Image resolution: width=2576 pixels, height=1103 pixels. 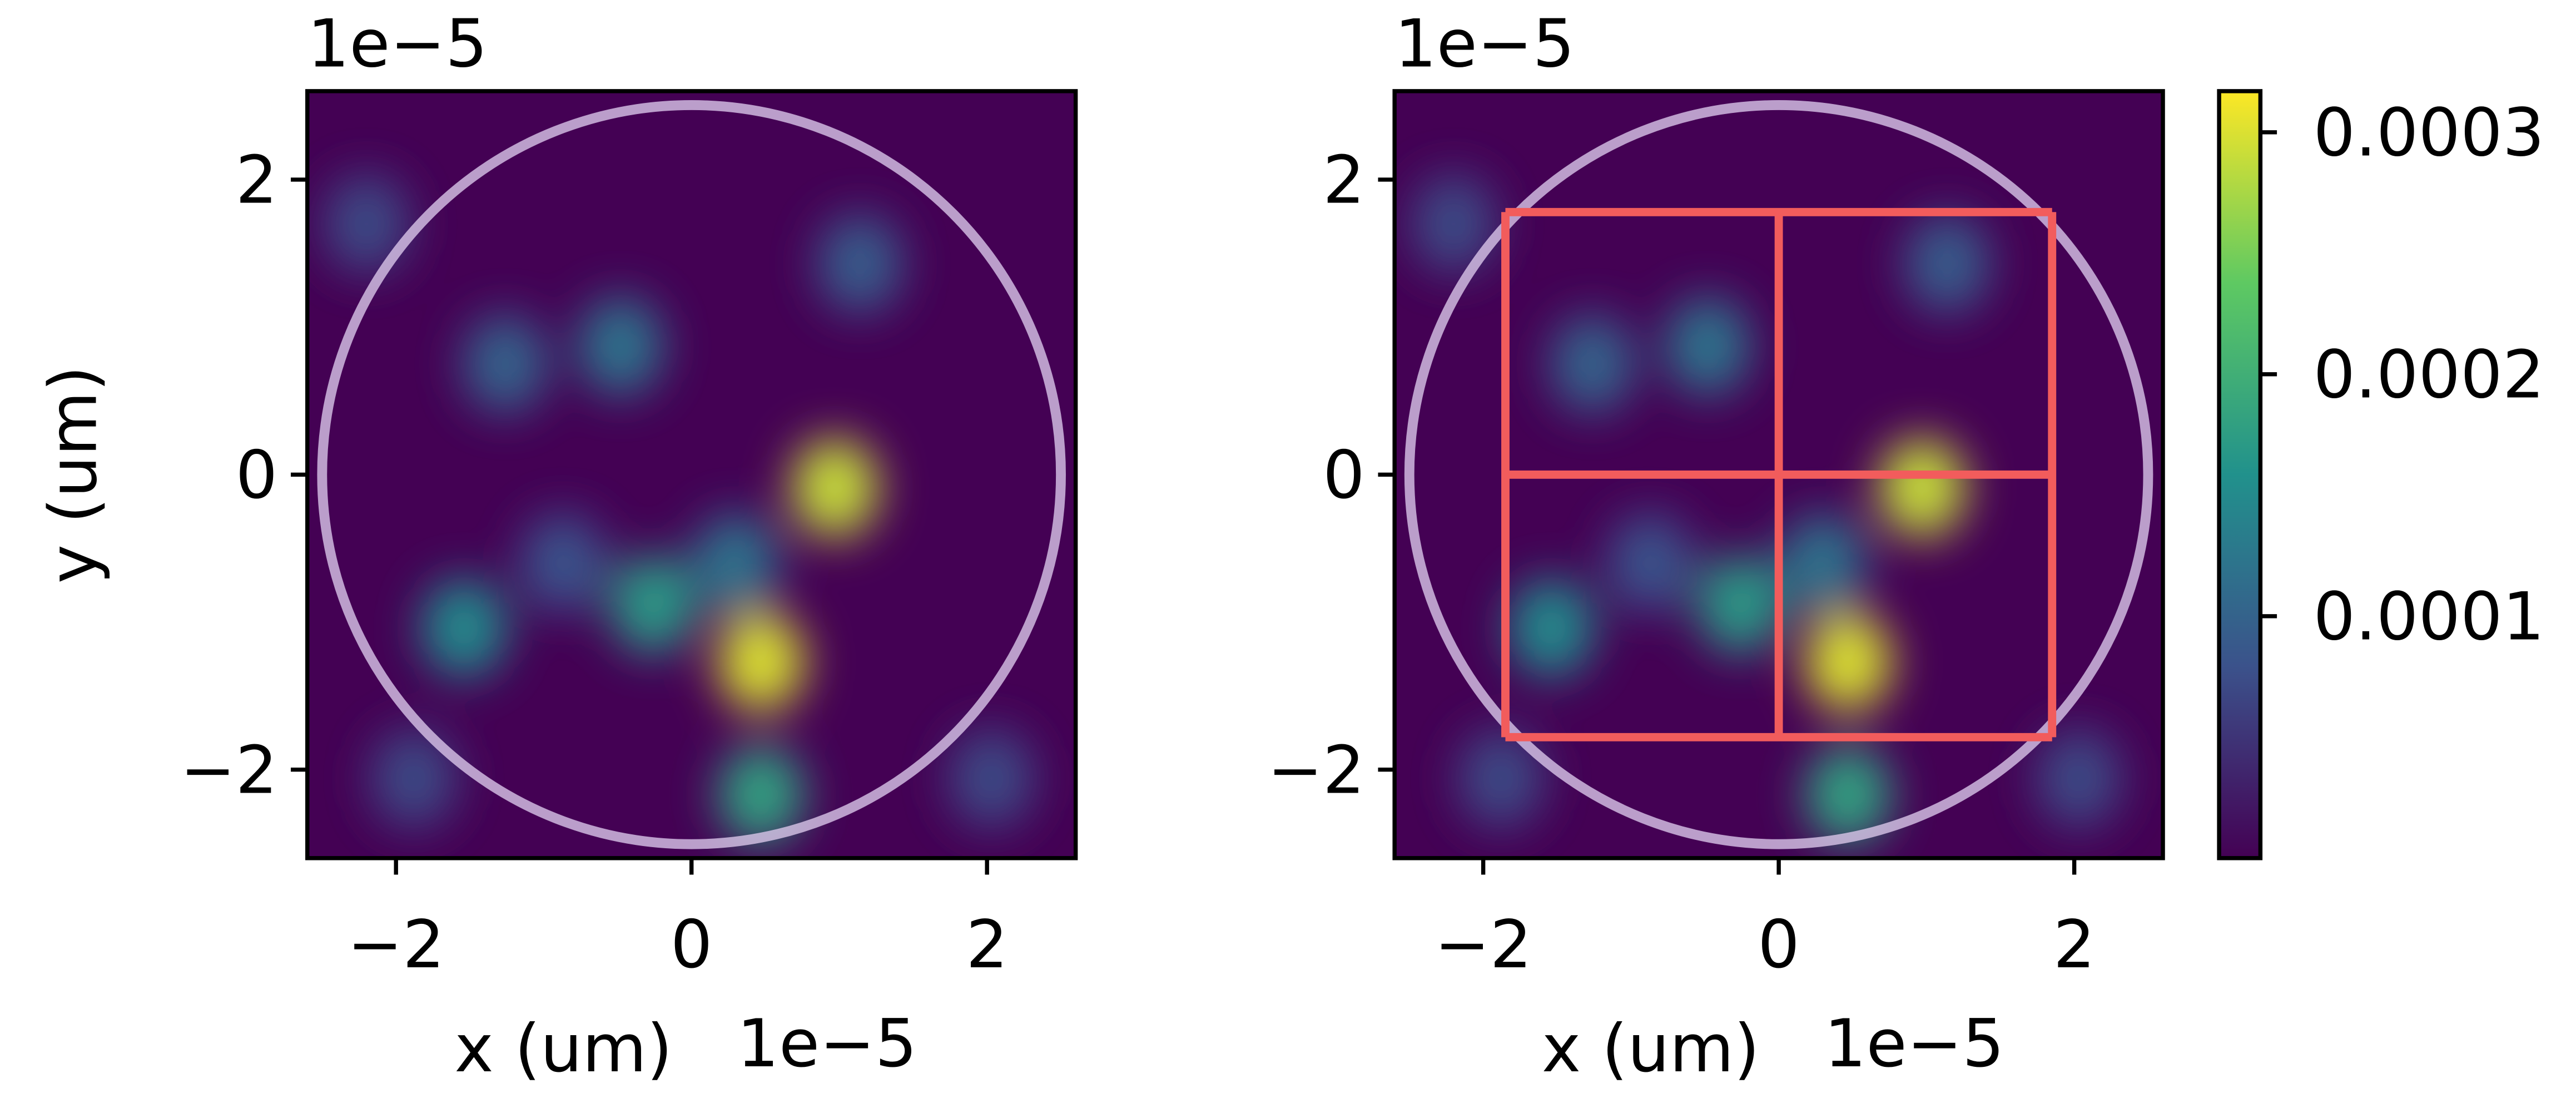 I want to click on y-axis-label: y (um), so click(x=73, y=474).